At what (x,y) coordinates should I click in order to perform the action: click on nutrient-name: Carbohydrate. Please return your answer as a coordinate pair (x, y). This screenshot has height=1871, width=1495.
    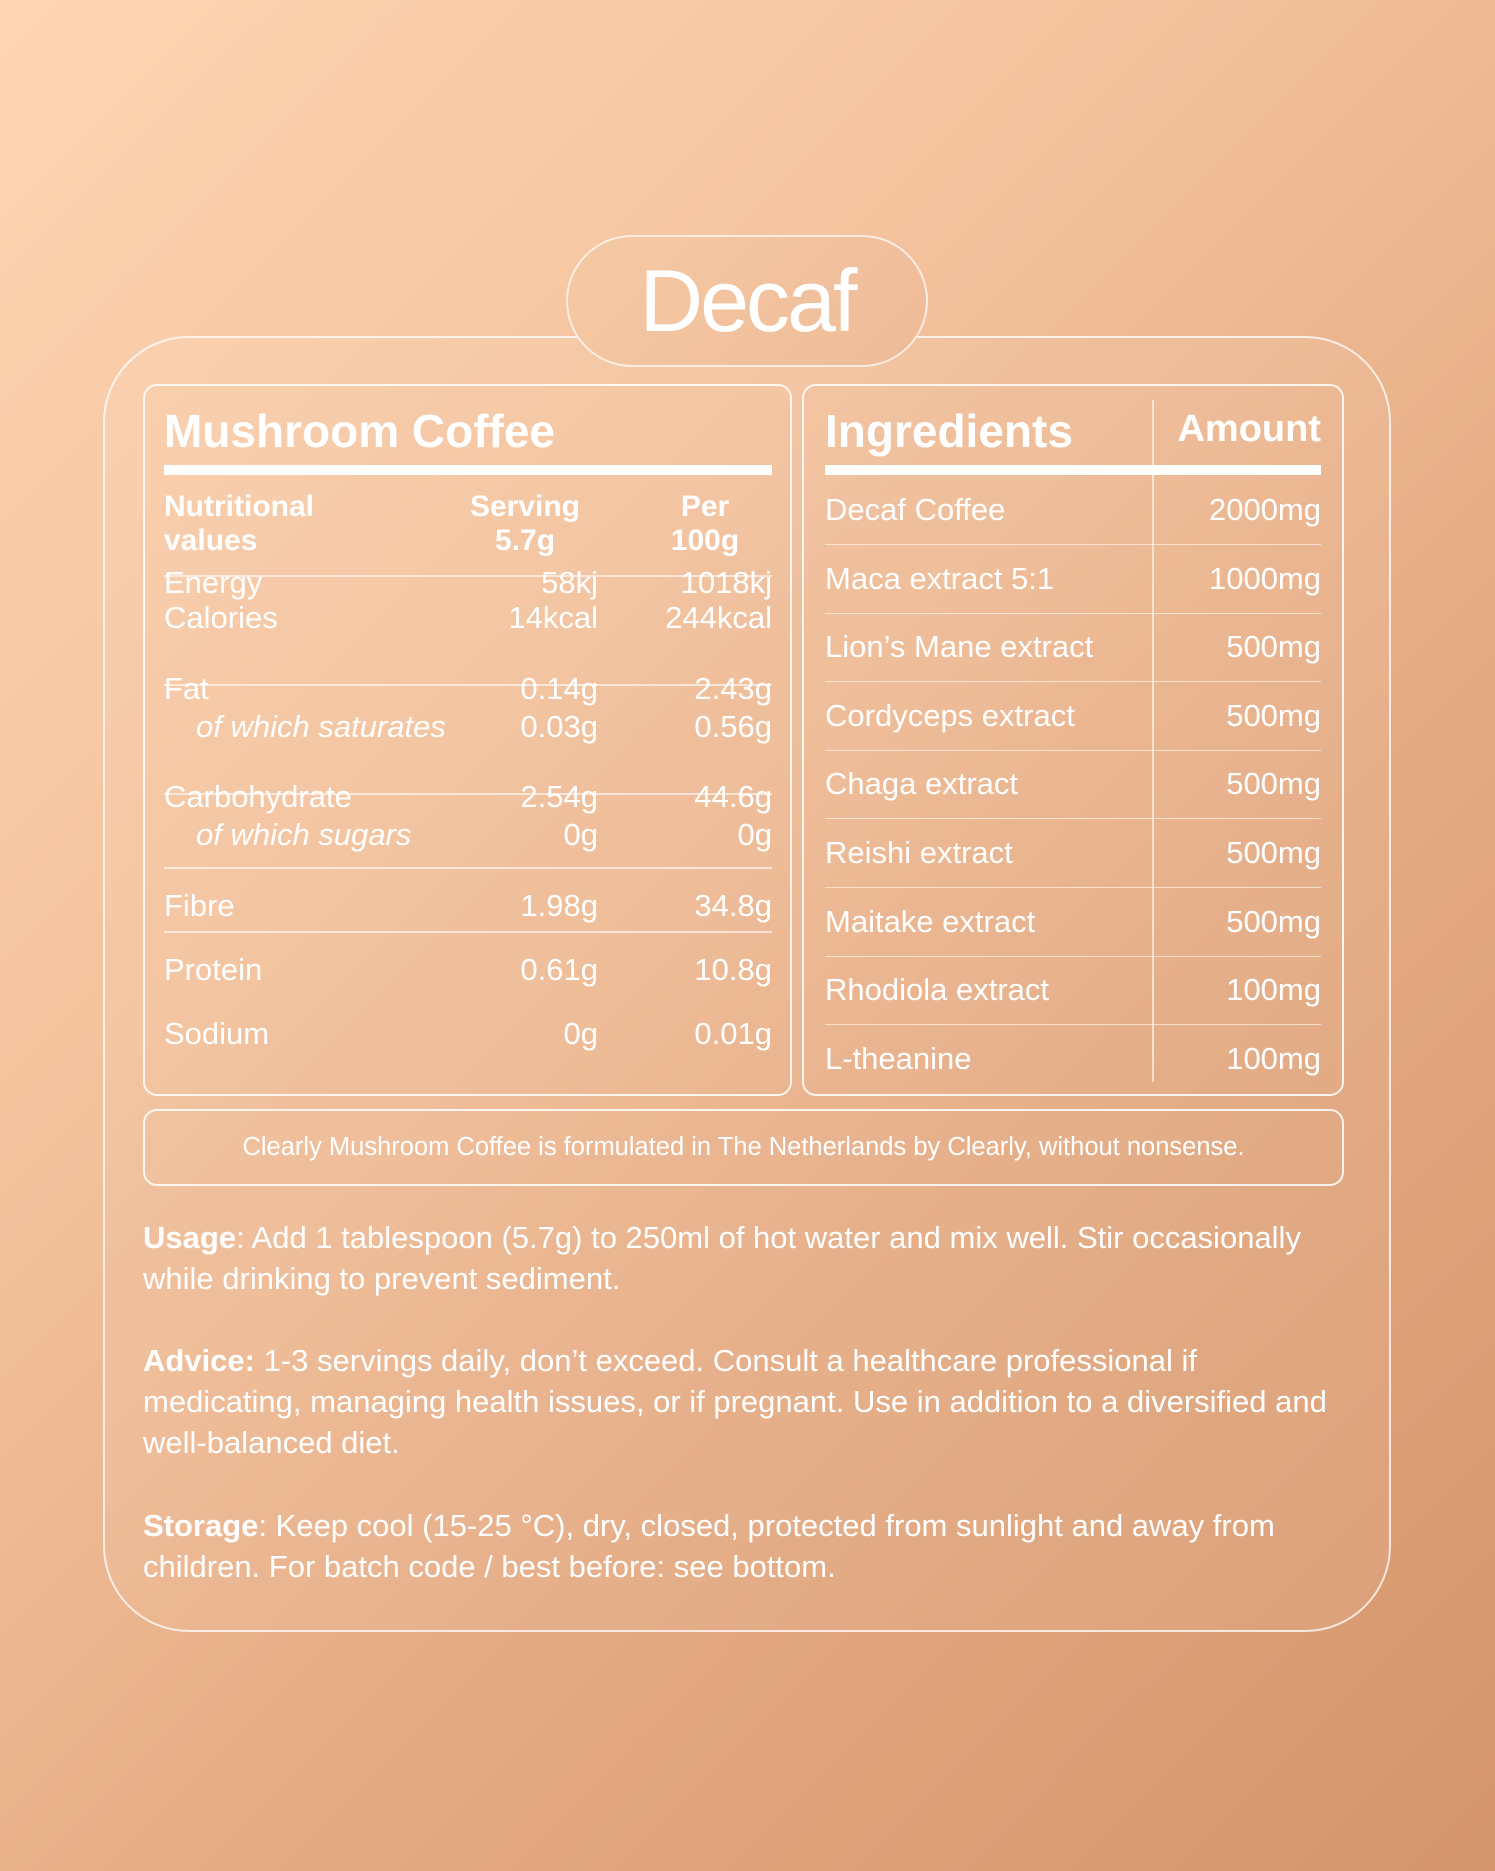
    Looking at the image, I should click on (258, 796).